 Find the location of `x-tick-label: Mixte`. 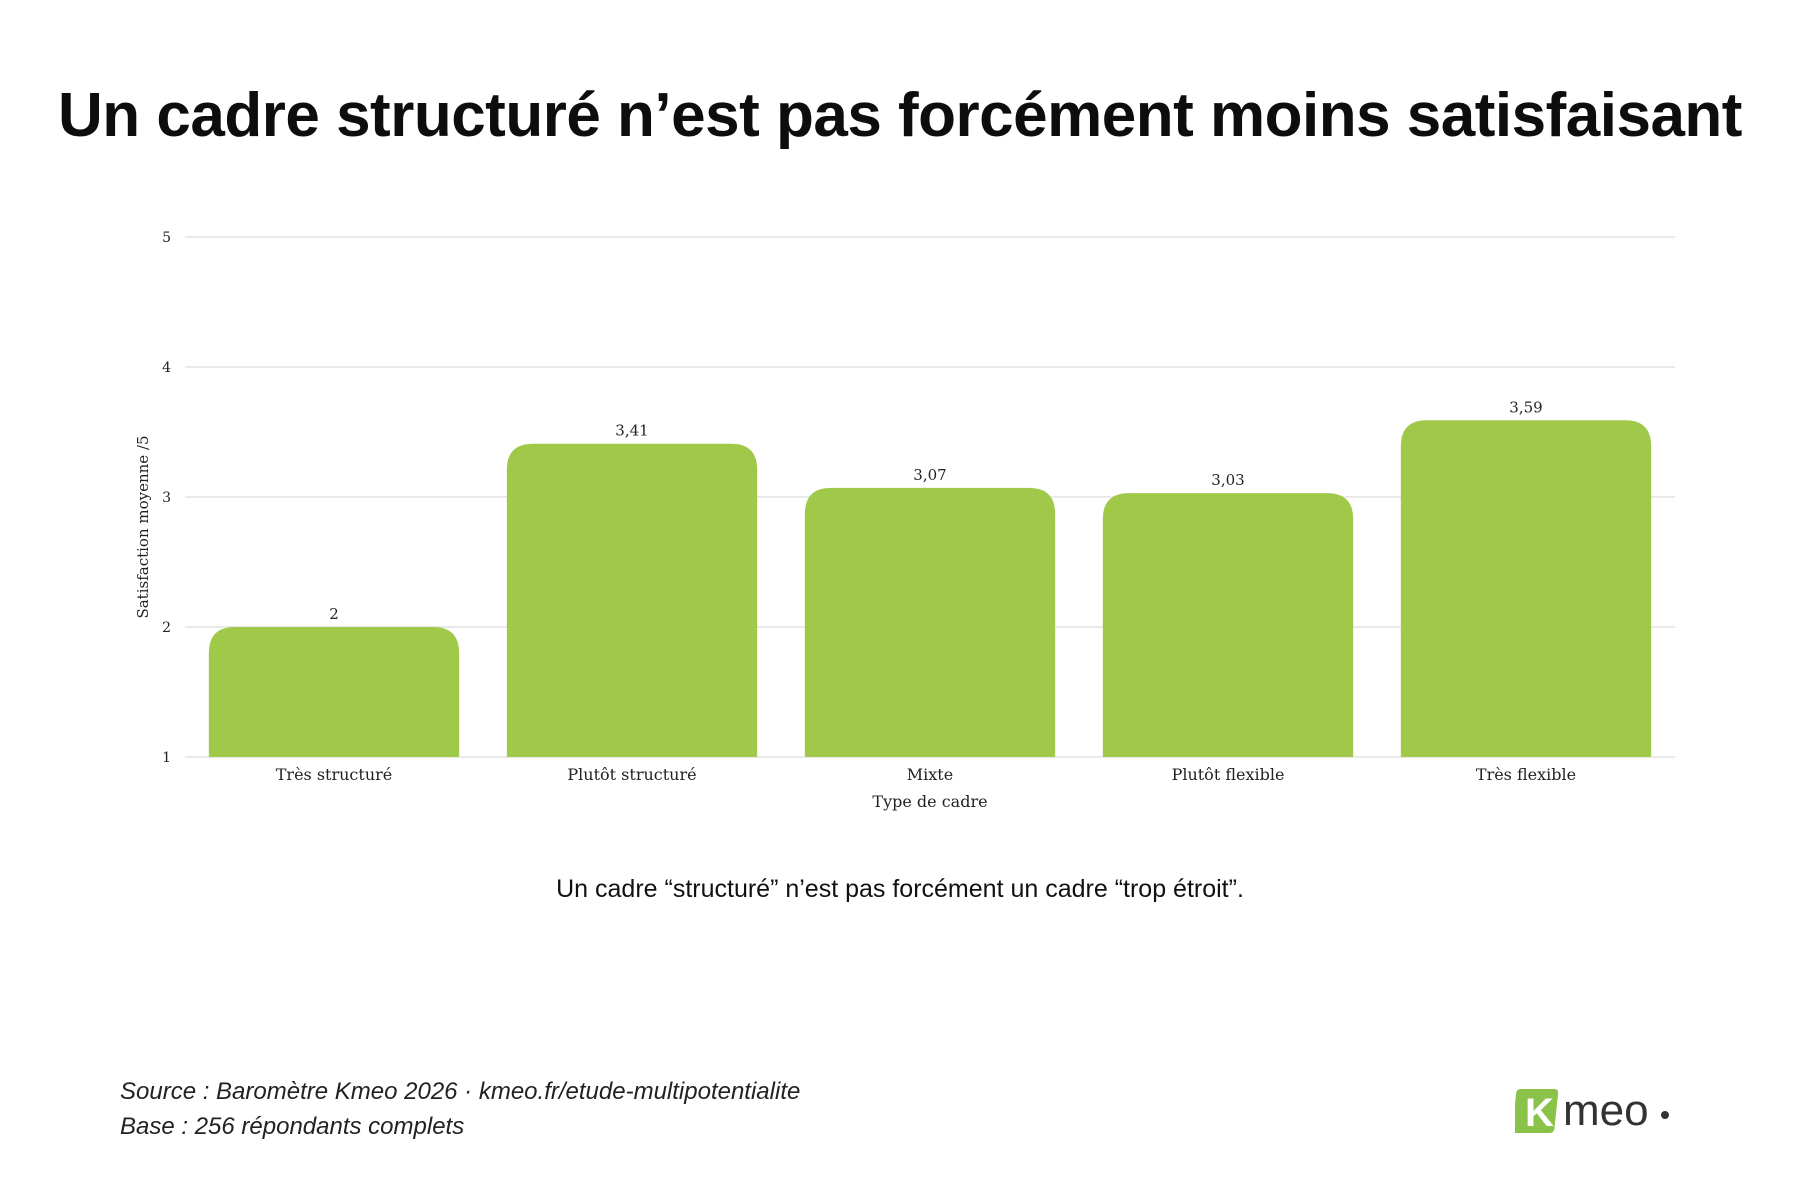

x-tick-label: Mixte is located at coordinates (930, 774).